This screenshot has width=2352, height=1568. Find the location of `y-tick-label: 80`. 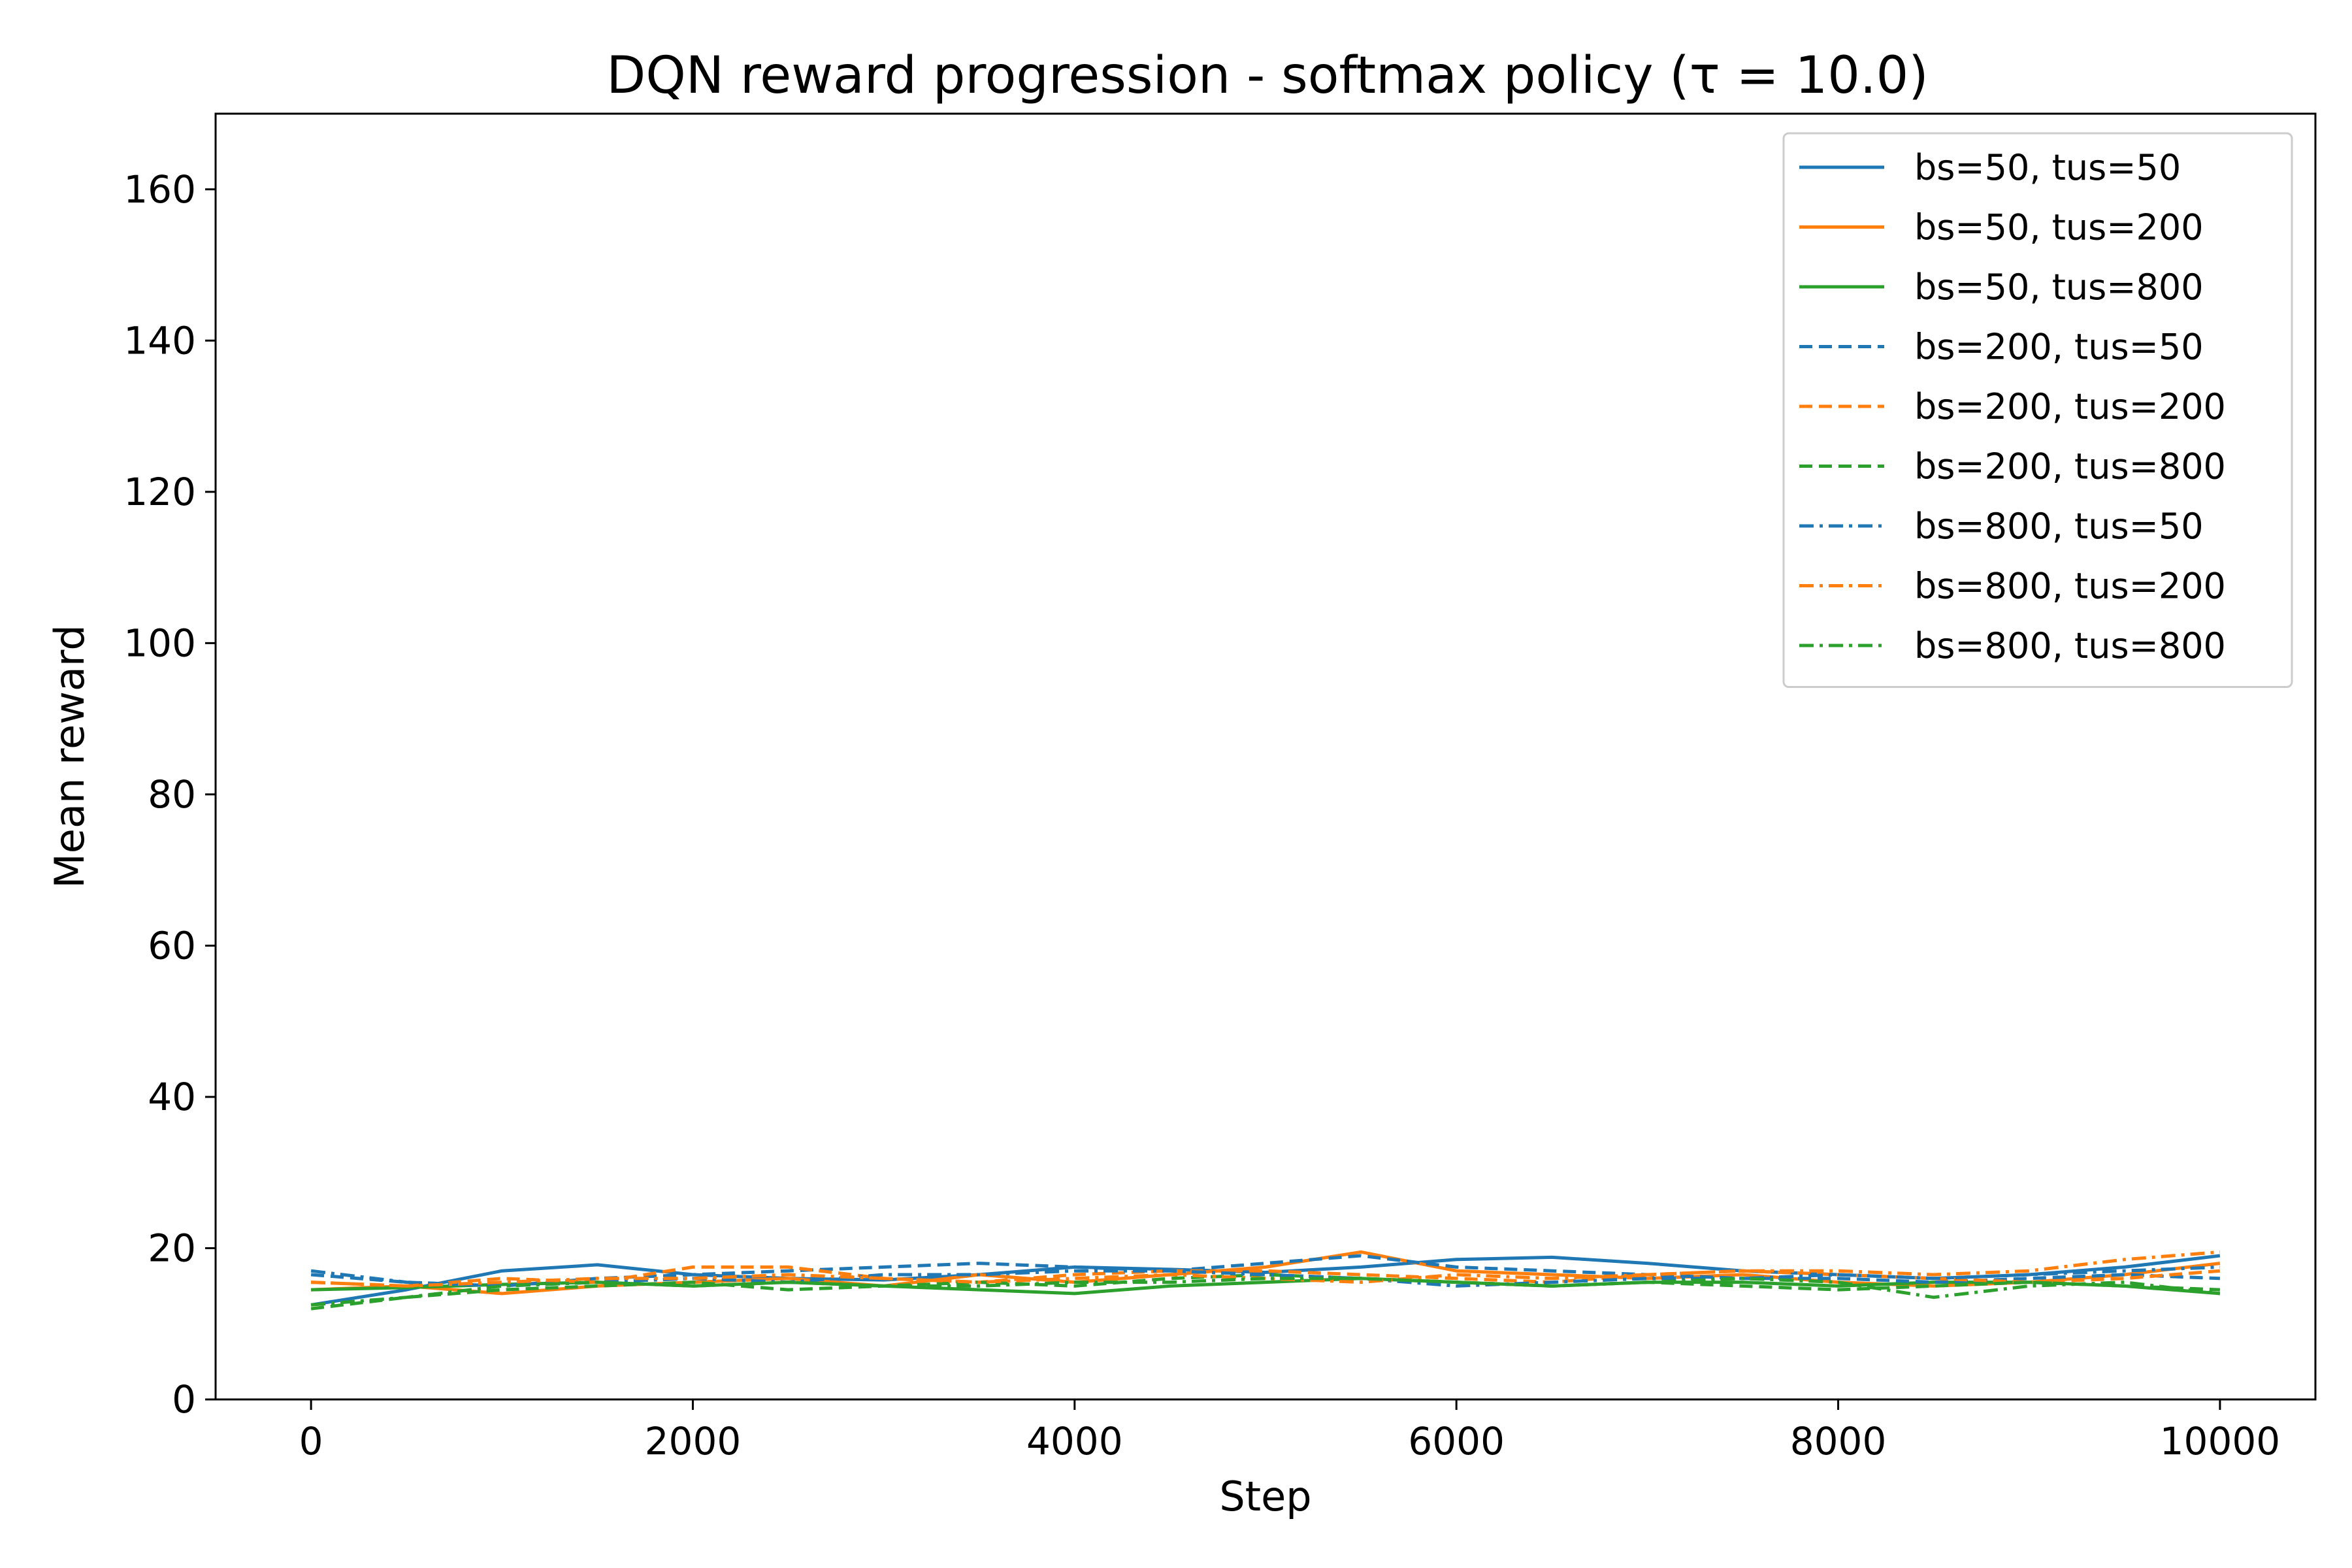

y-tick-label: 80 is located at coordinates (172, 794).